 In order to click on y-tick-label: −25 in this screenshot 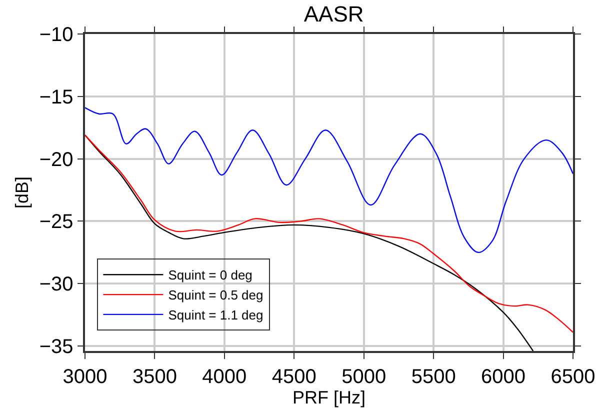, I will do `click(56, 222)`.